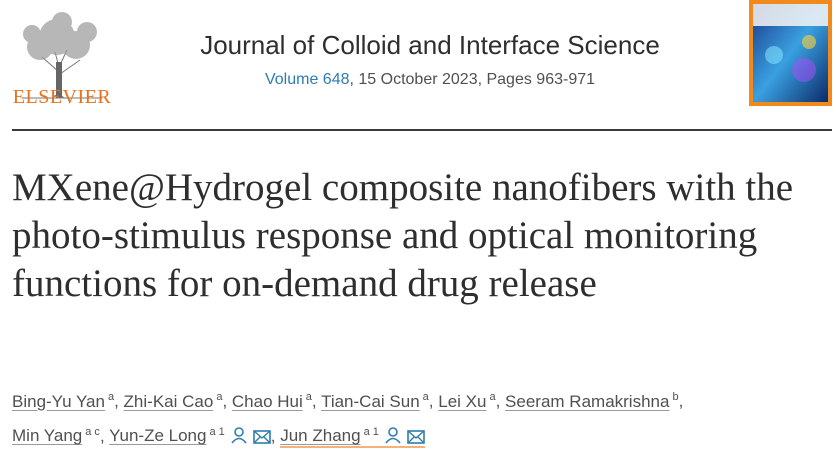 This screenshot has height=452, width=836. I want to click on author: Seeram Ramakrishna b, so click(592, 401).